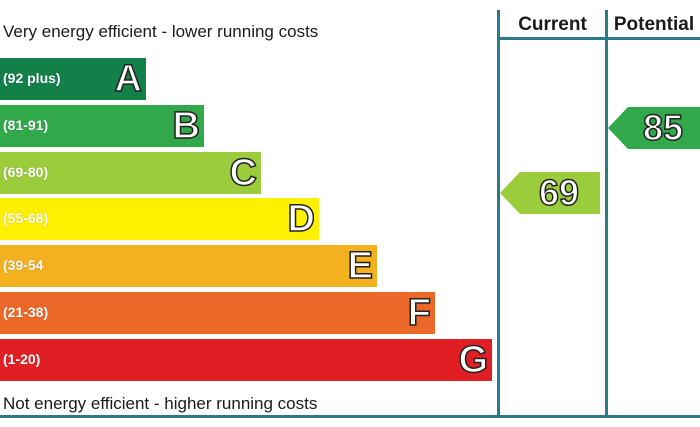 The width and height of the screenshot is (700, 427). I want to click on band-range-label: (92 plus), so click(32, 78).